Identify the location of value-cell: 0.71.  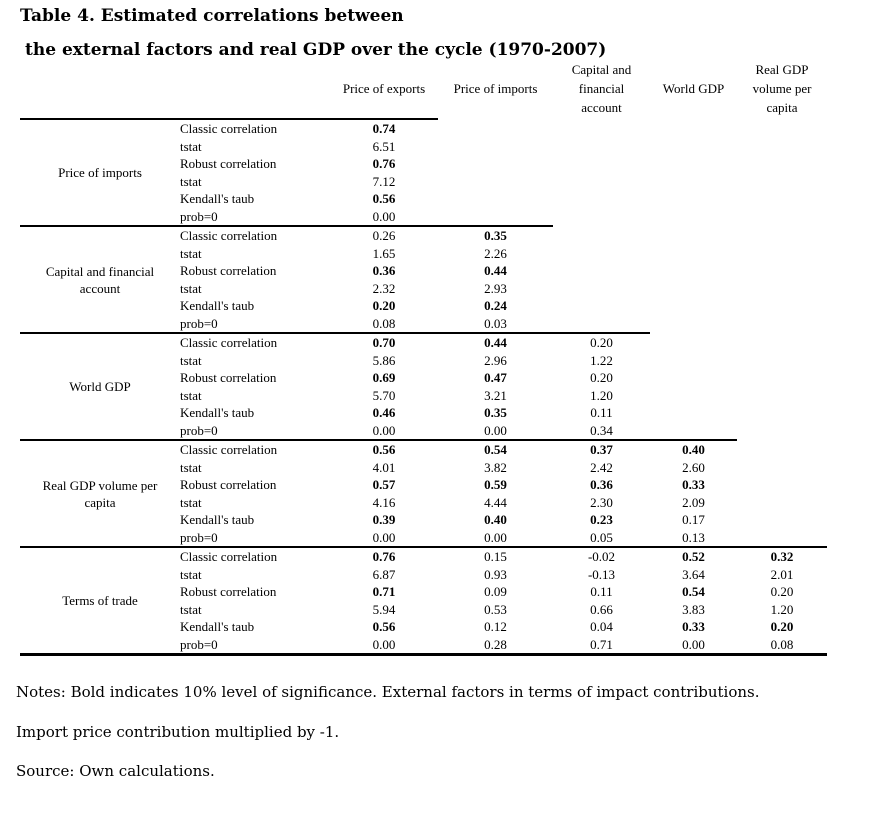
(601, 644).